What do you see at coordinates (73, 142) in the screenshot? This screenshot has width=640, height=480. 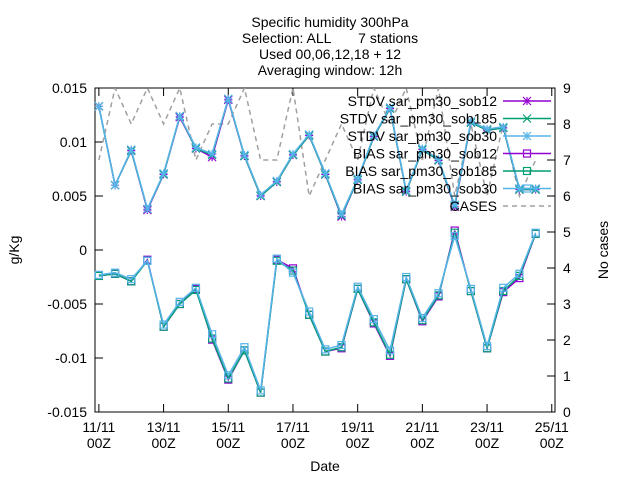 I see `y-tick-label: 0.01` at bounding box center [73, 142].